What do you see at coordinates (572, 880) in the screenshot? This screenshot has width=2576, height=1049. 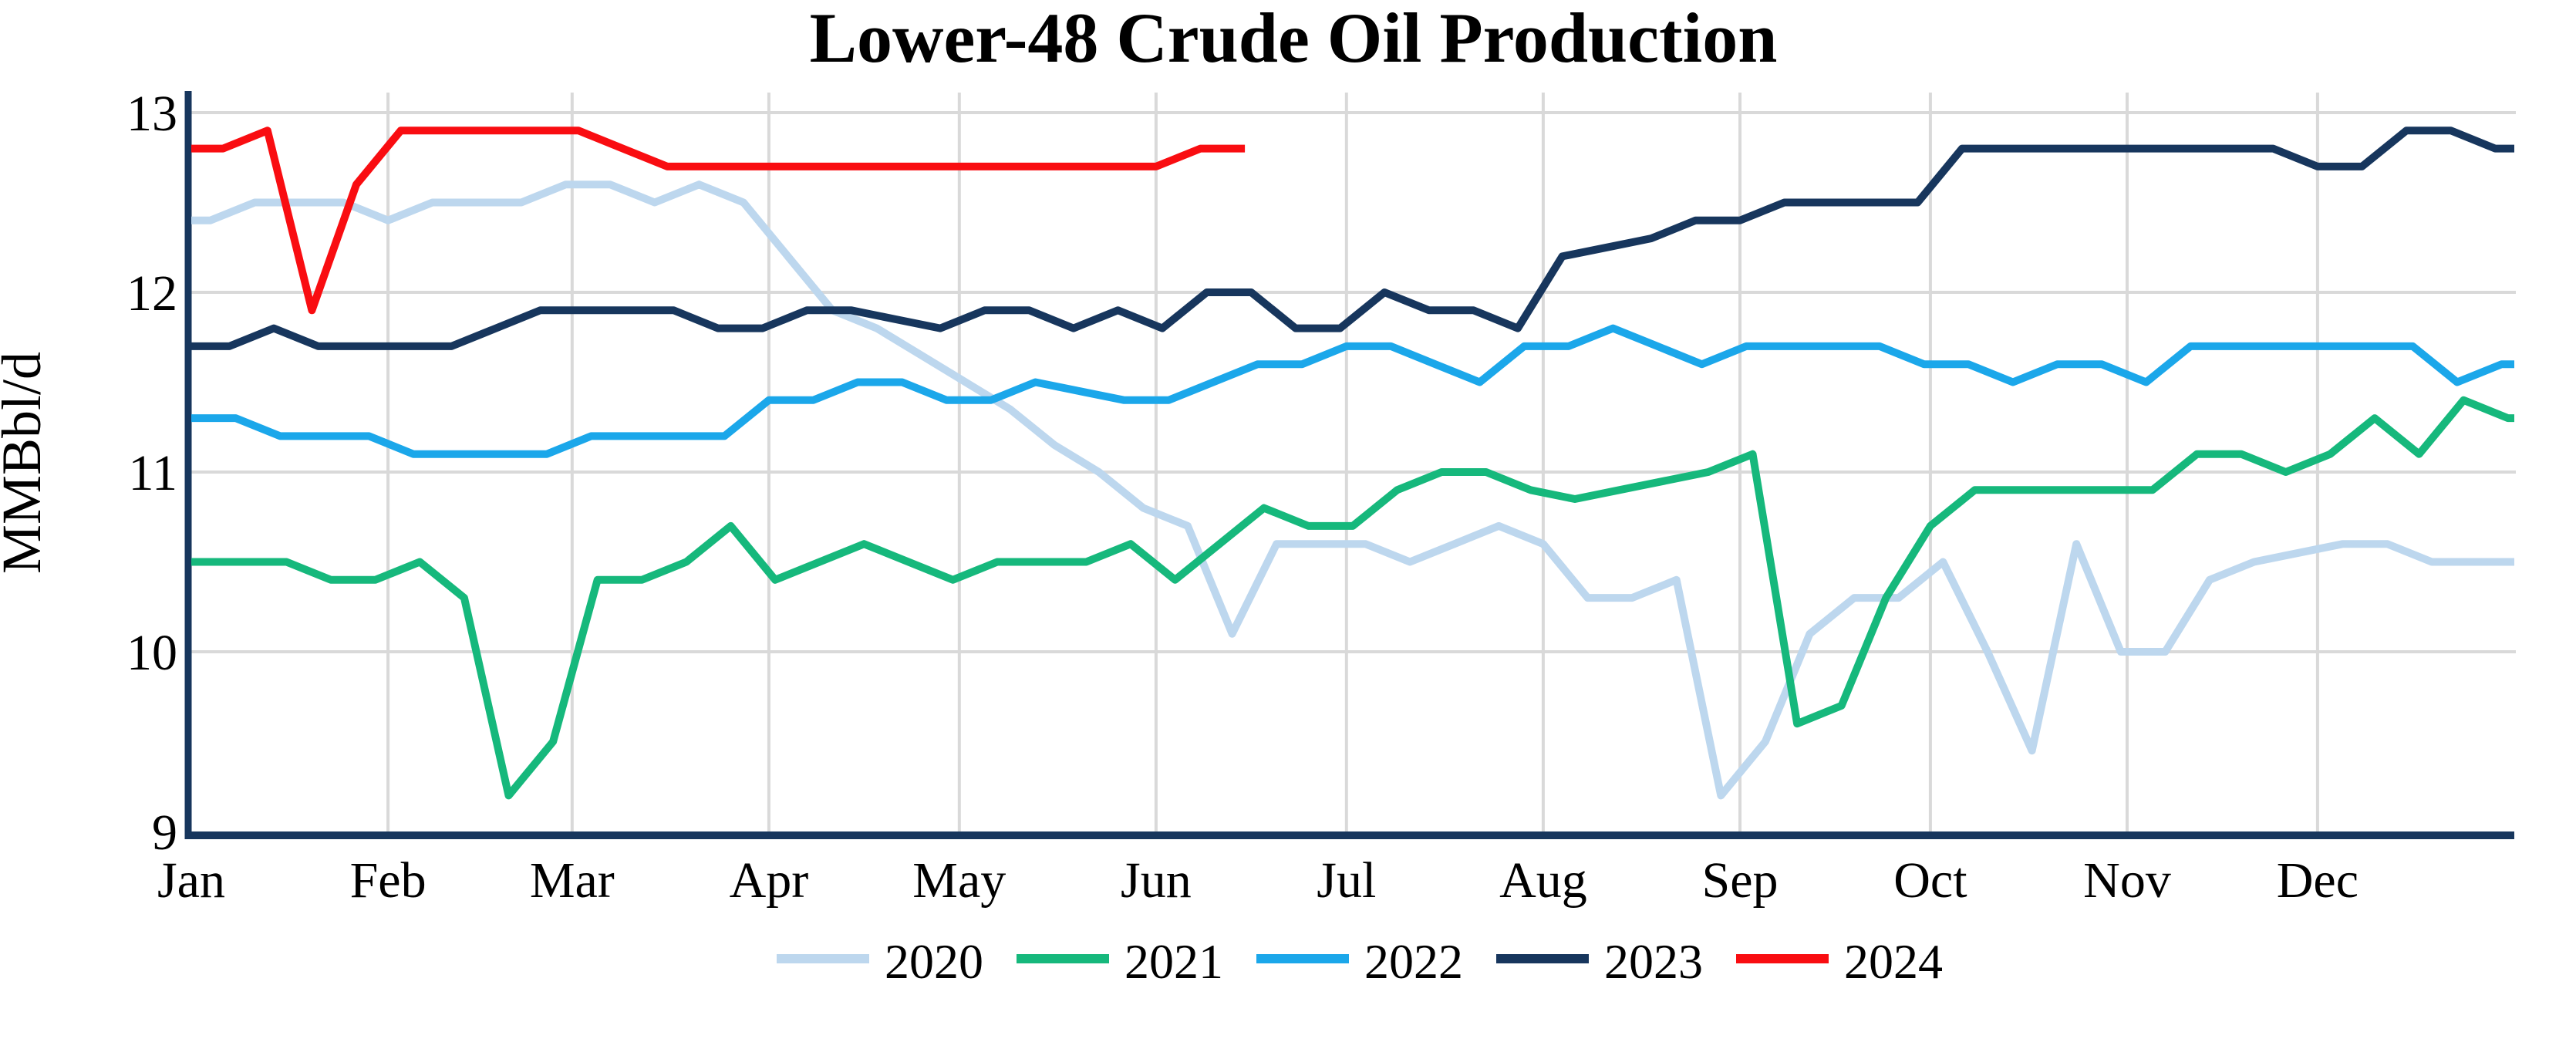 I see `x-tick-label-Mar: Mar` at bounding box center [572, 880].